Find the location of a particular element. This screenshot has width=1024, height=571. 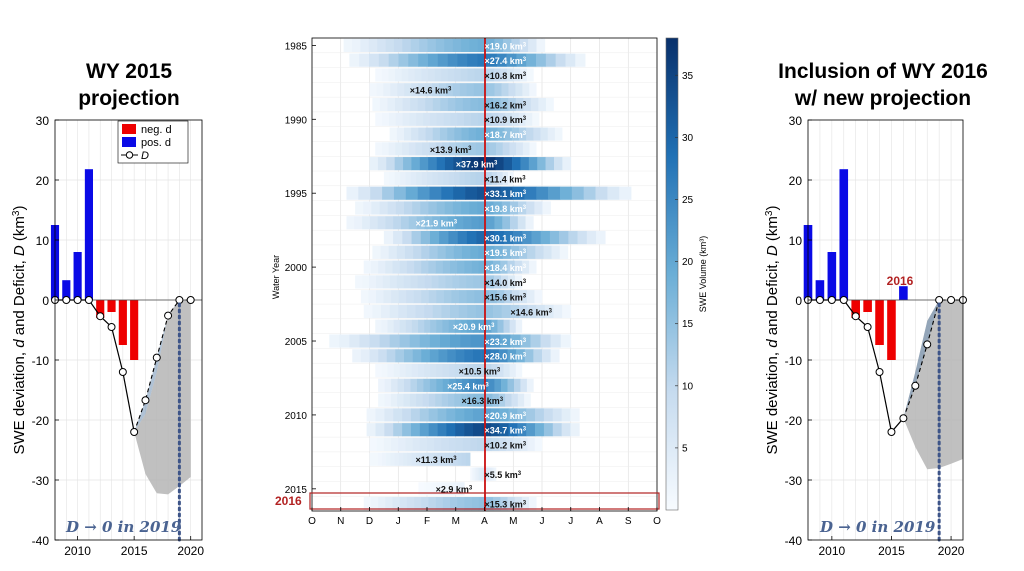

peak-volume-label: ×20.9 km3 is located at coordinates (474, 327).